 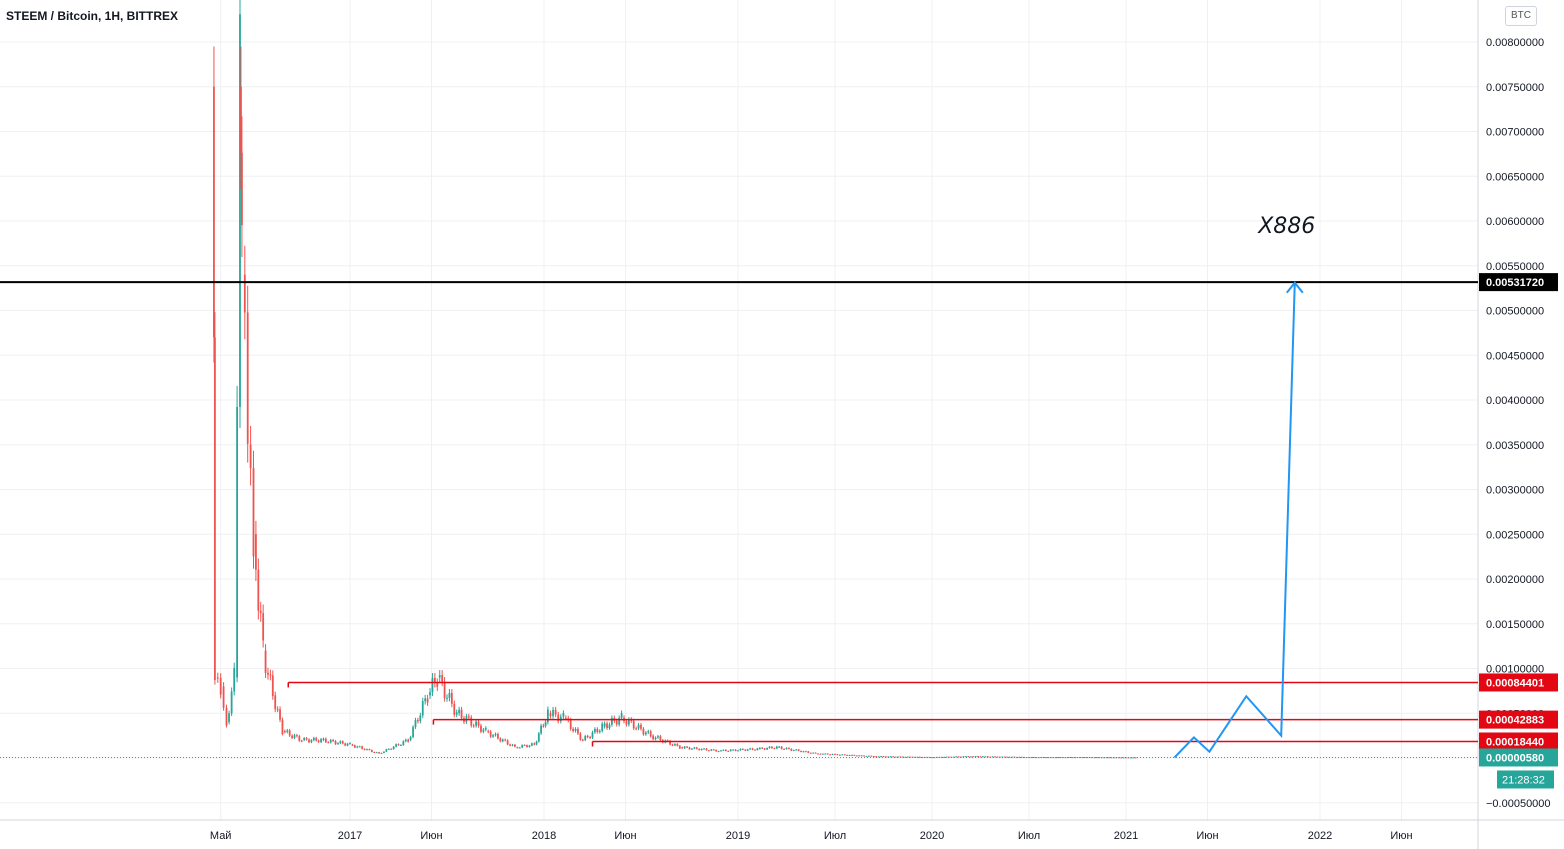 What do you see at coordinates (1515, 758) in the screenshot?
I see `last-price-label: 0.00000580` at bounding box center [1515, 758].